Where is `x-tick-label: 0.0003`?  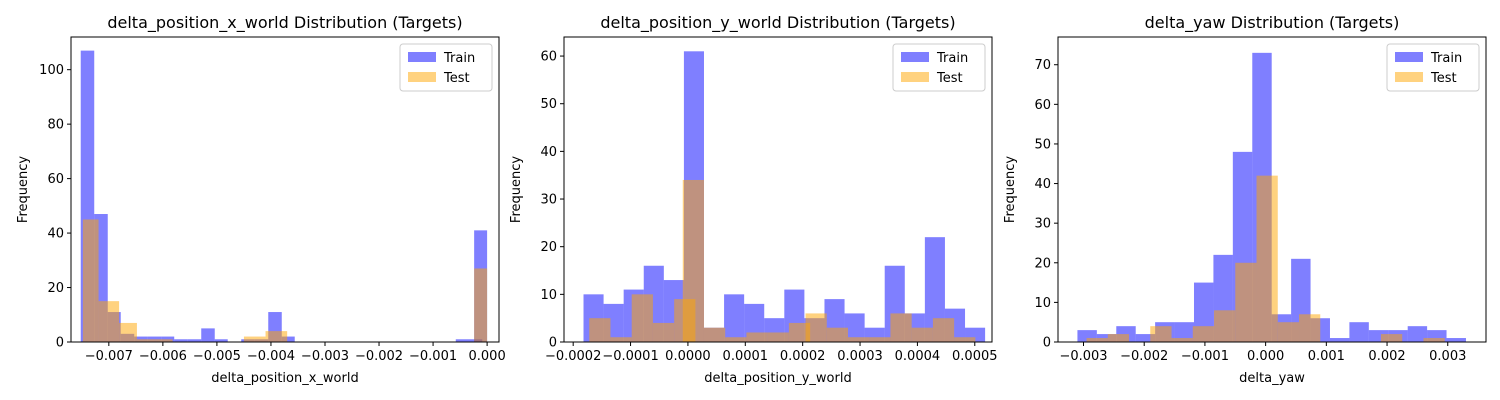
x-tick-label: 0.0003 is located at coordinates (860, 356).